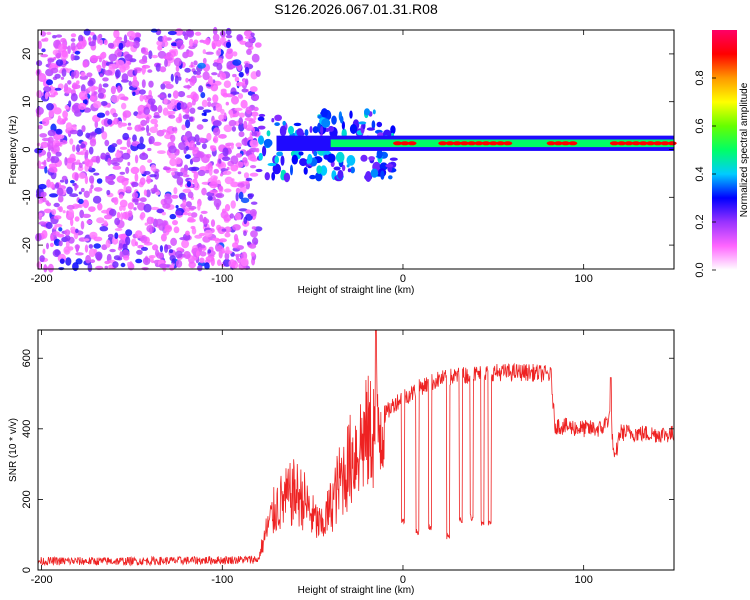  What do you see at coordinates (583, 279) in the screenshot?
I see `x-tick-label: 100` at bounding box center [583, 279].